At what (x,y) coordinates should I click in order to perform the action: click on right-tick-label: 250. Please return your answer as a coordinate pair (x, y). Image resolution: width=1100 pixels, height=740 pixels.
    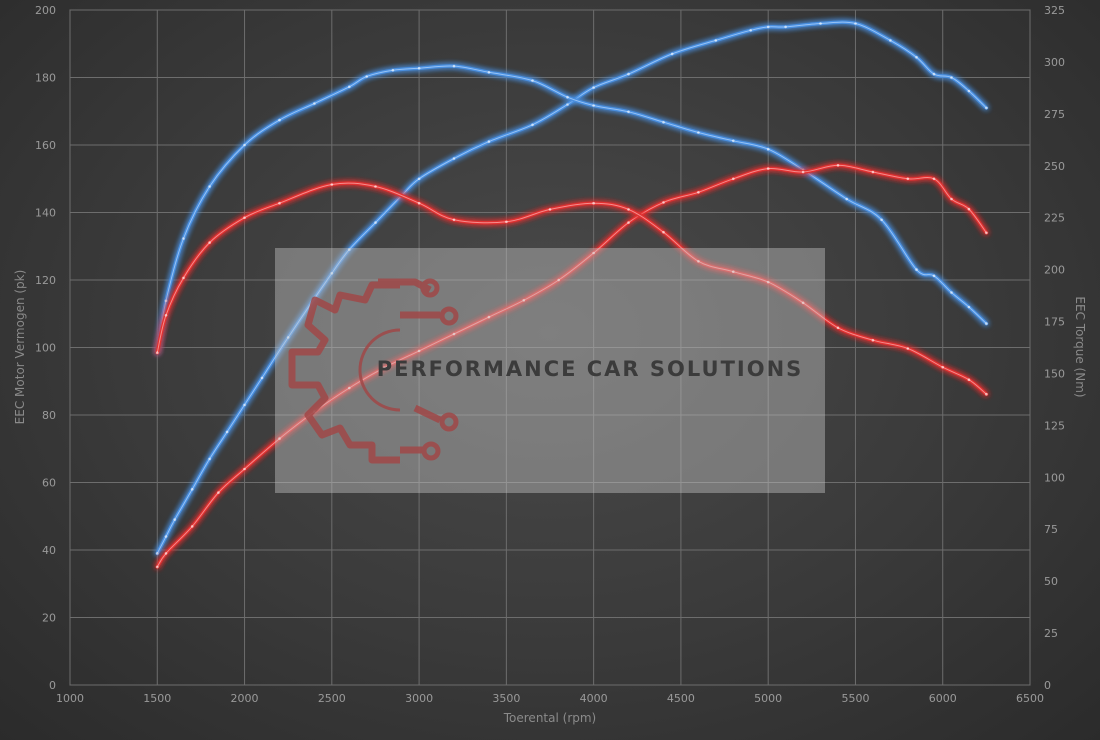
    Looking at the image, I should click on (1054, 166).